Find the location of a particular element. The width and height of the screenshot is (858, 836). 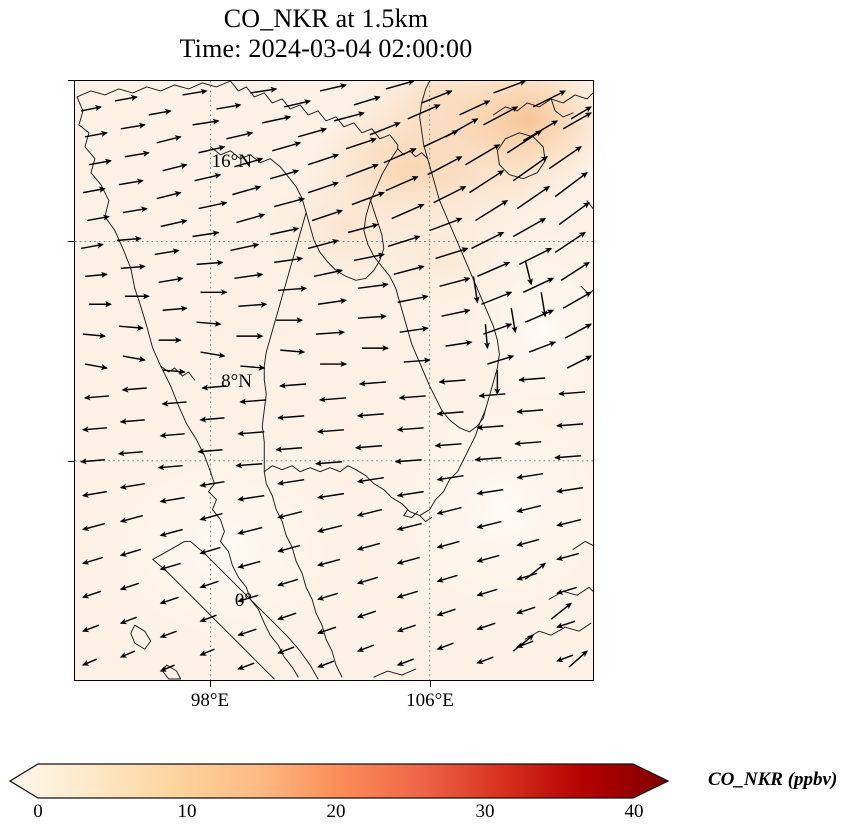

x-axis-label-106e: 106°E is located at coordinates (430, 700).